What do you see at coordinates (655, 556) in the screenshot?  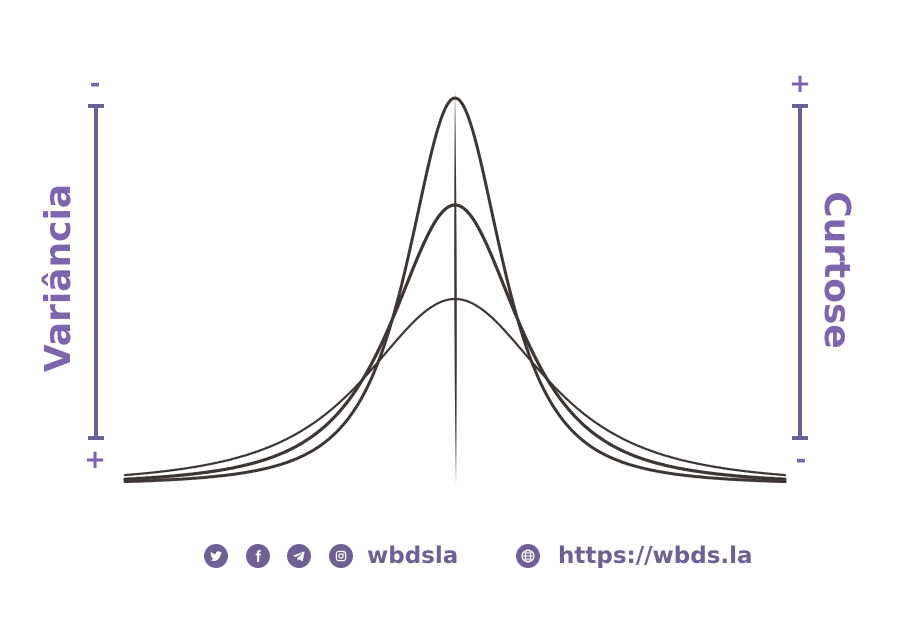 I see `website-url: https://wbds.la` at bounding box center [655, 556].